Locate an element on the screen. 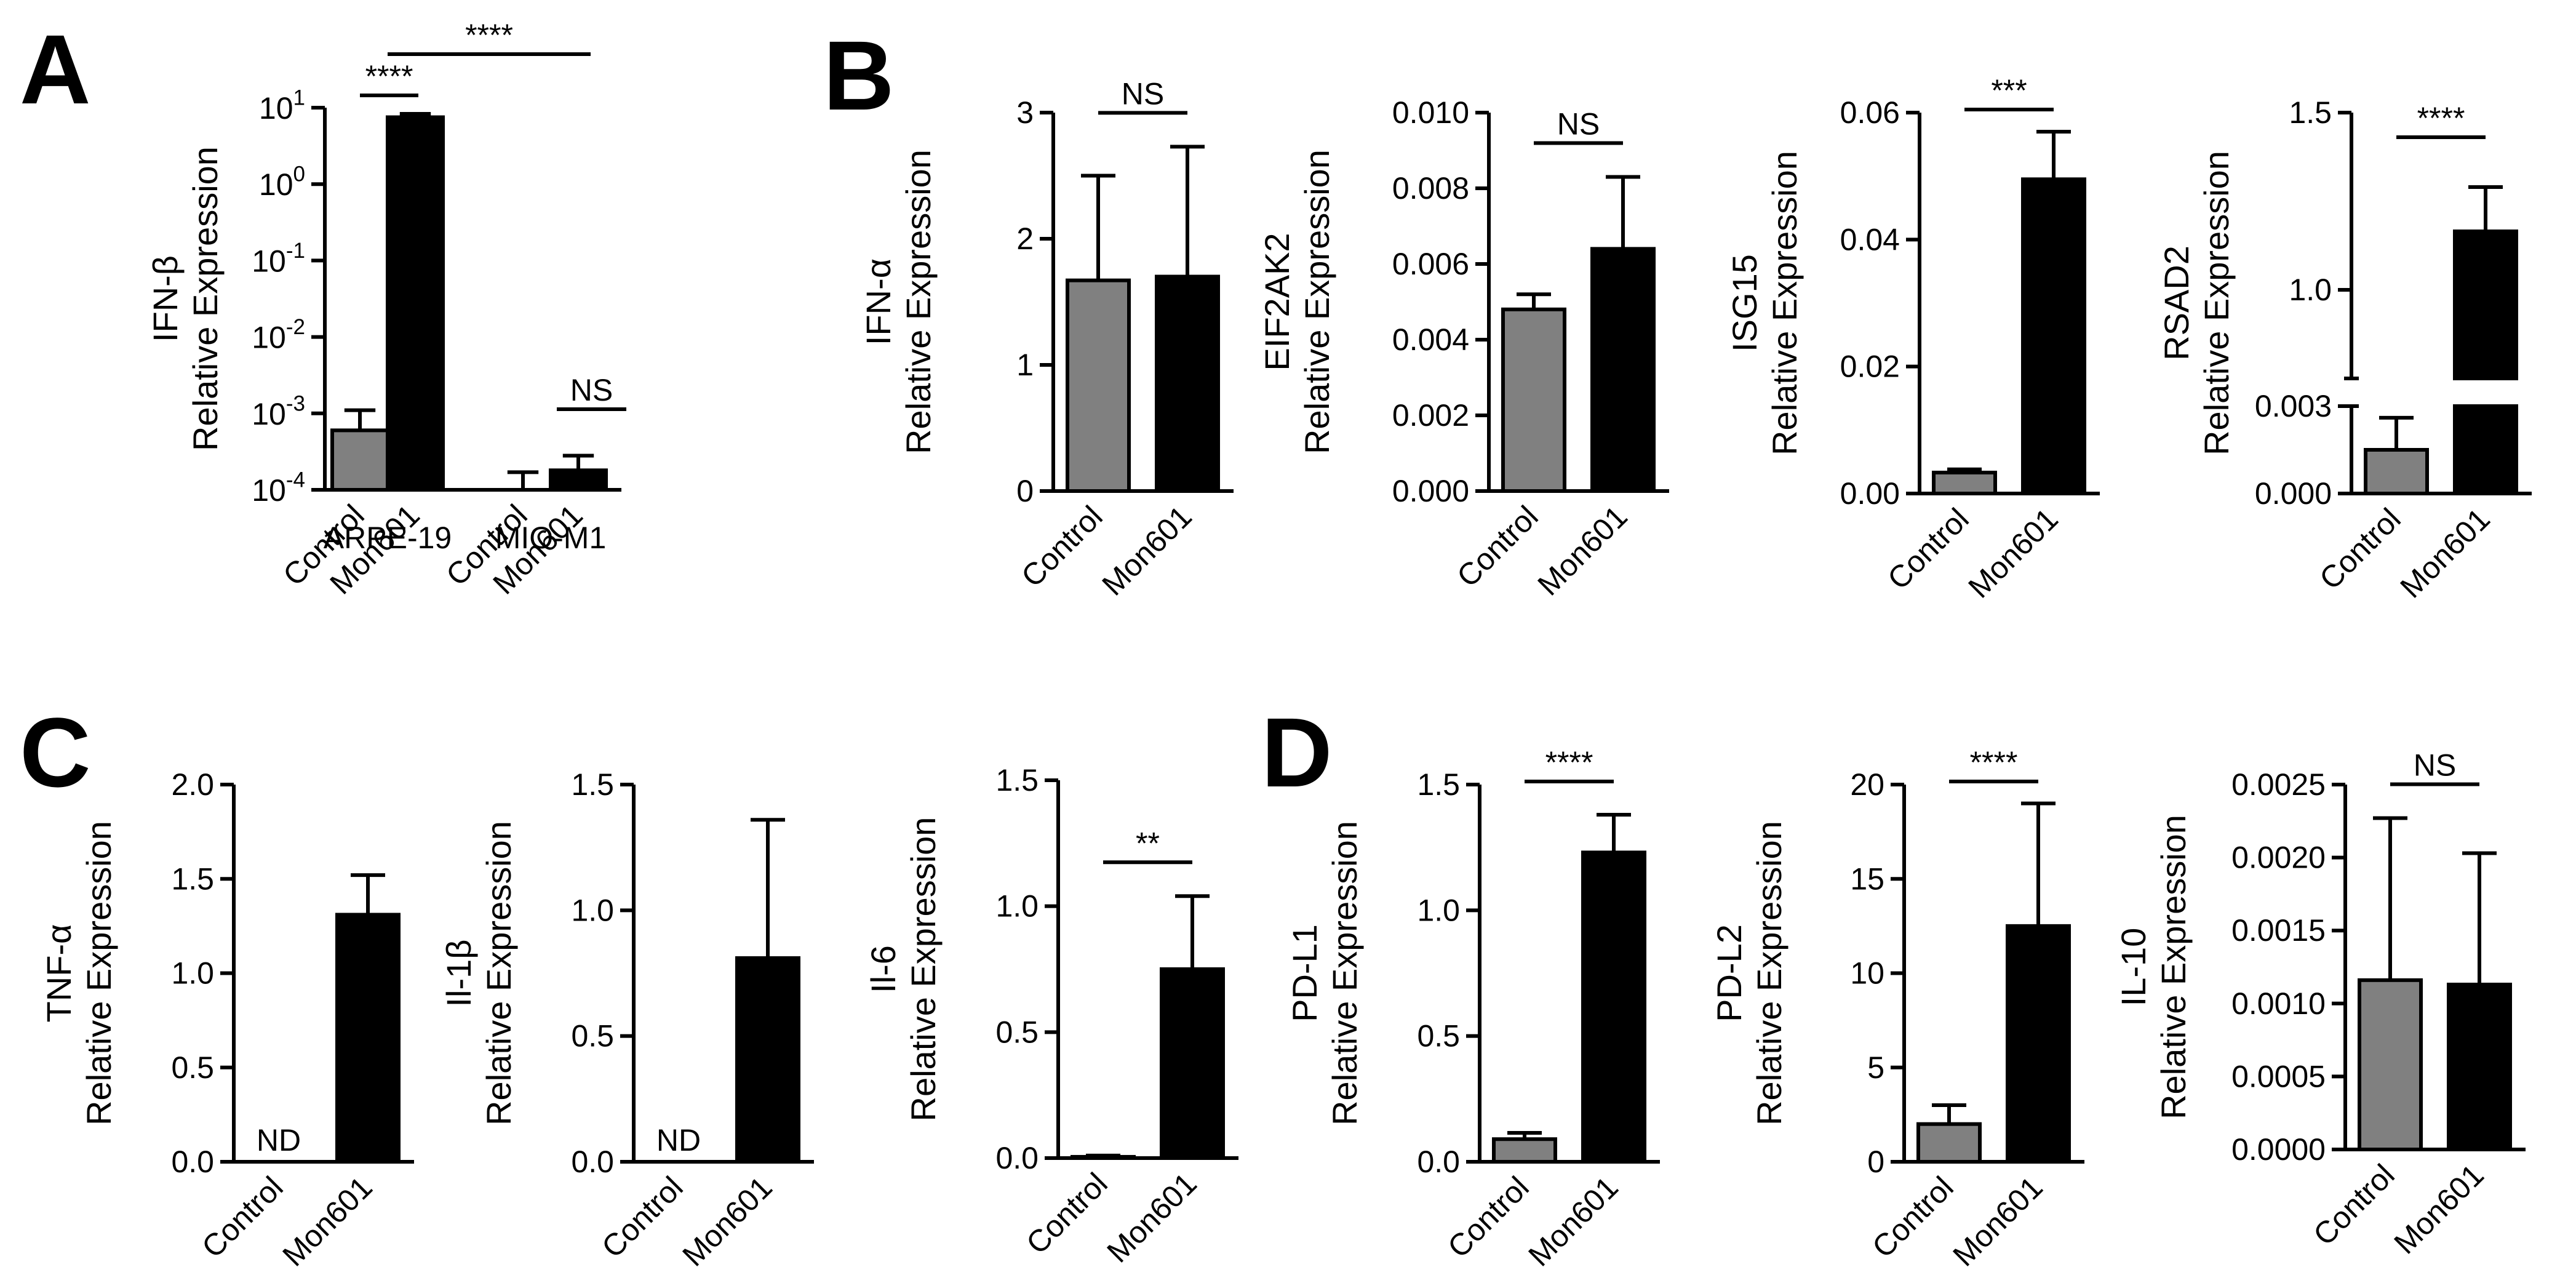 The image size is (2576, 1283). y-tick-label: 0.002 is located at coordinates (1430, 415).